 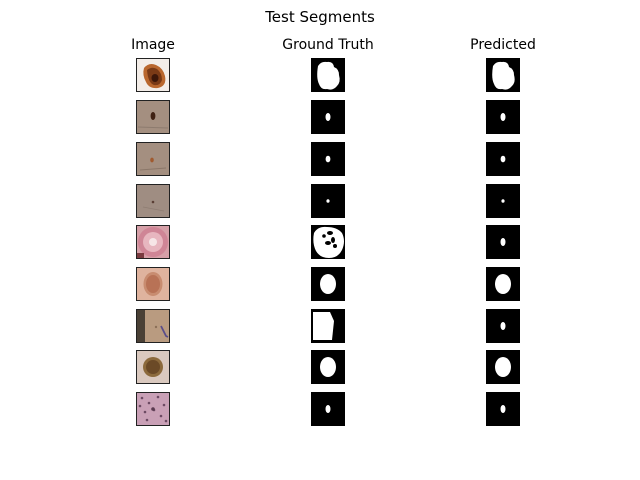 I want to click on ink-mark, so click(x=164, y=331).